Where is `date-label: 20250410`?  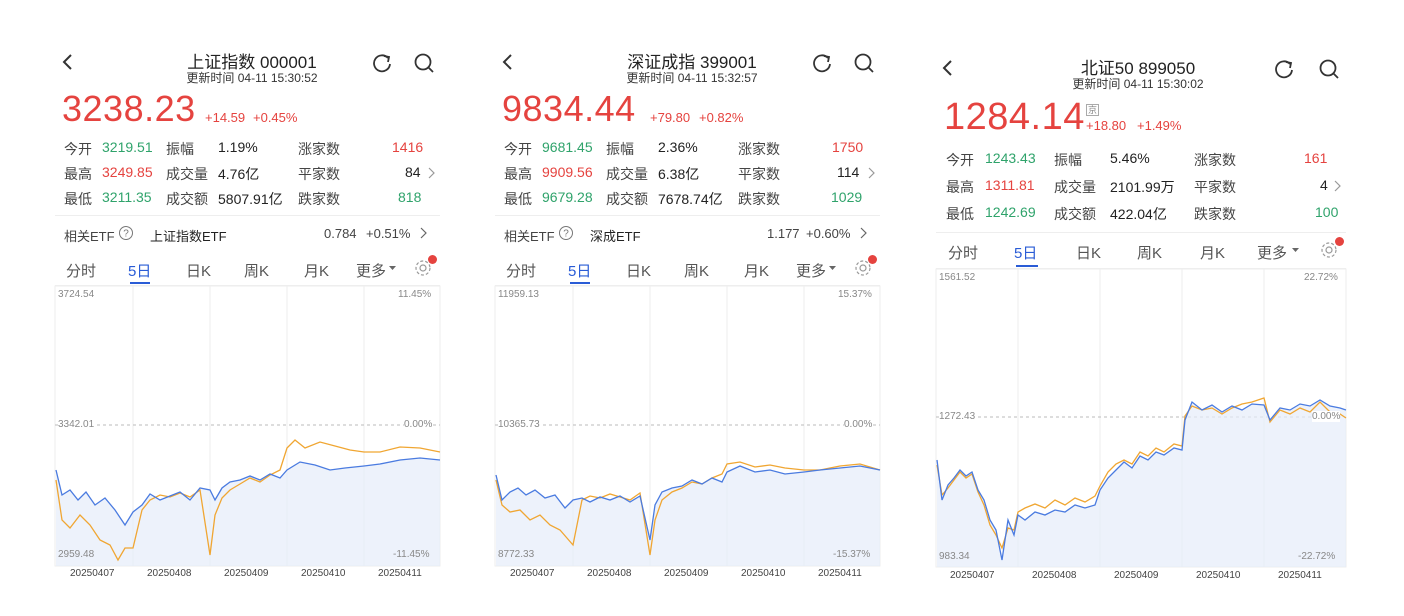 date-label: 20250410 is located at coordinates (763, 573).